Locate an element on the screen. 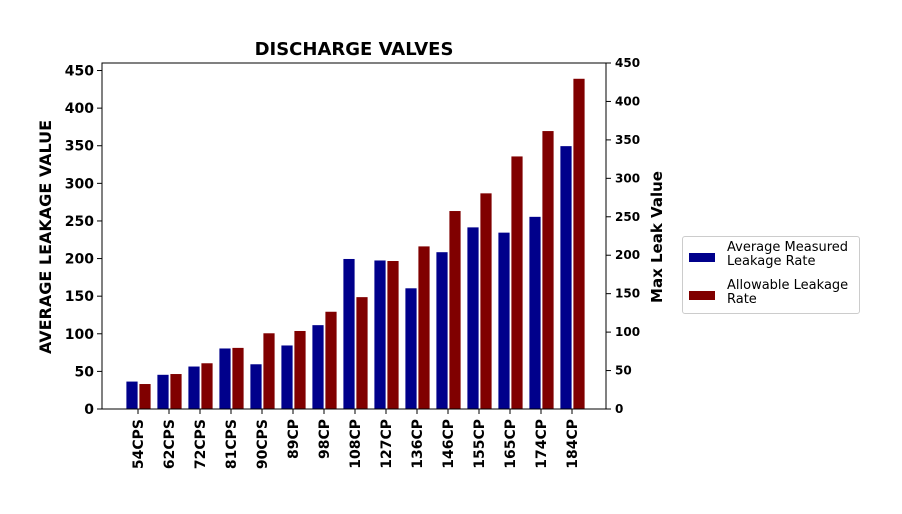  bar-allowable-127CP is located at coordinates (393, 335).